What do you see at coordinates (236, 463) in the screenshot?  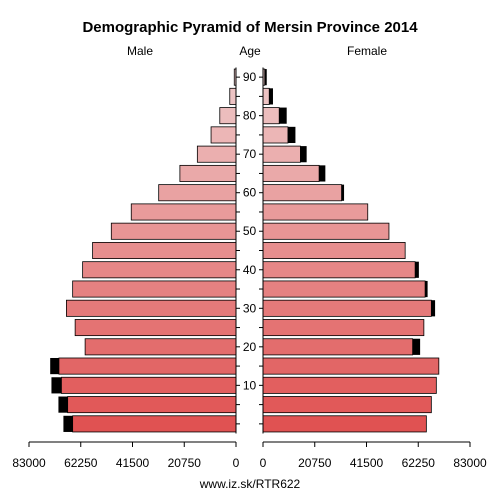 I see `male-x-tick-label: 0` at bounding box center [236, 463].